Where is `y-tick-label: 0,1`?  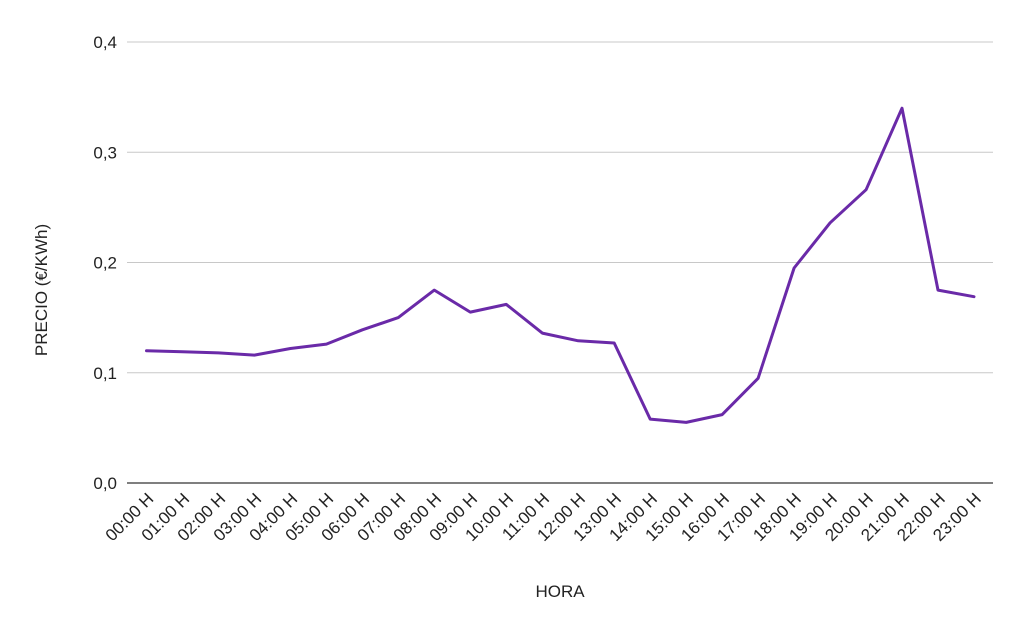
y-tick-label: 0,1 is located at coordinates (105, 373).